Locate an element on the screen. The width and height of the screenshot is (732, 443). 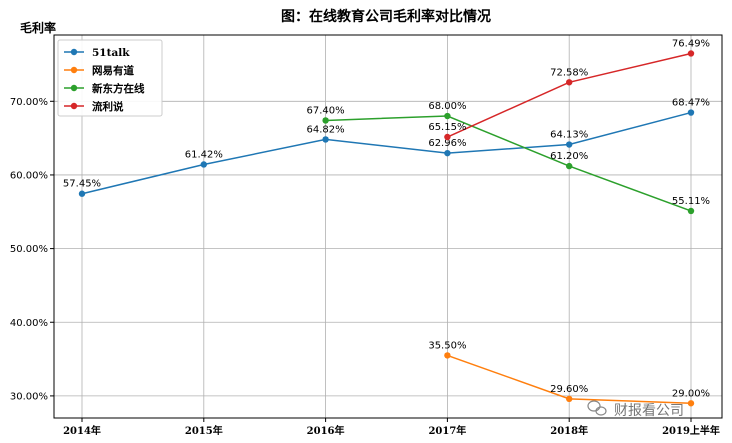
y-tick-label: 30.00% is located at coordinates (29, 396).